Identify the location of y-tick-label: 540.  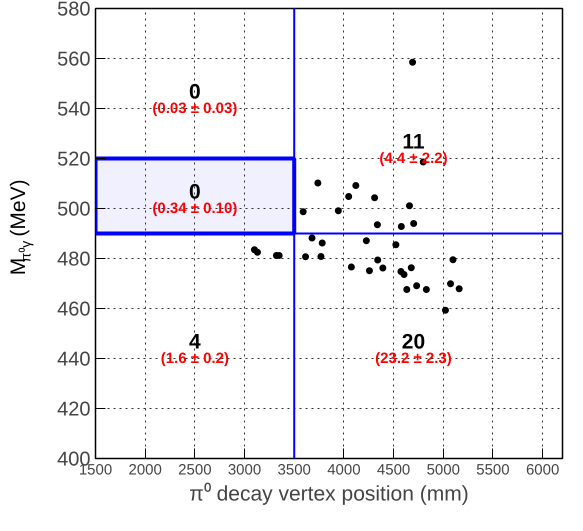
(74, 109).